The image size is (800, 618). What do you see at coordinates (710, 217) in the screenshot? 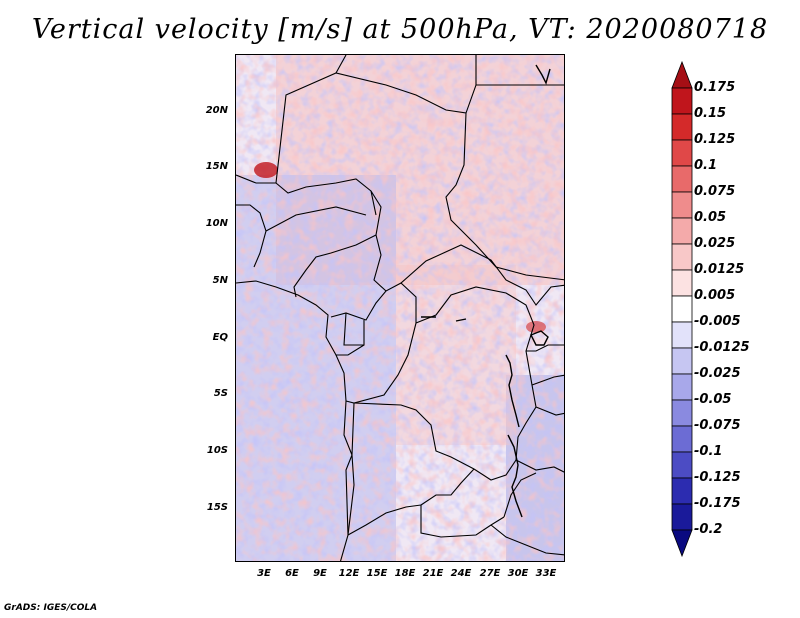
I see `colorbar-tick-label: 0.05` at bounding box center [710, 217].